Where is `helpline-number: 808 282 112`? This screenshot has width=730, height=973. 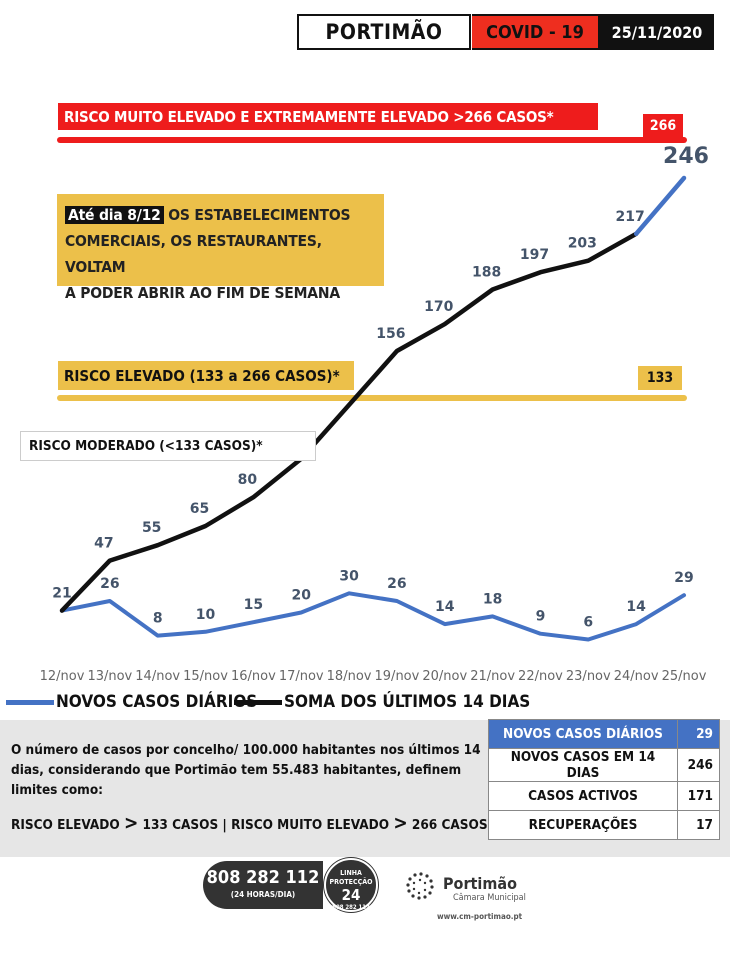
helpline-number: 808 282 112 is located at coordinates (263, 877).